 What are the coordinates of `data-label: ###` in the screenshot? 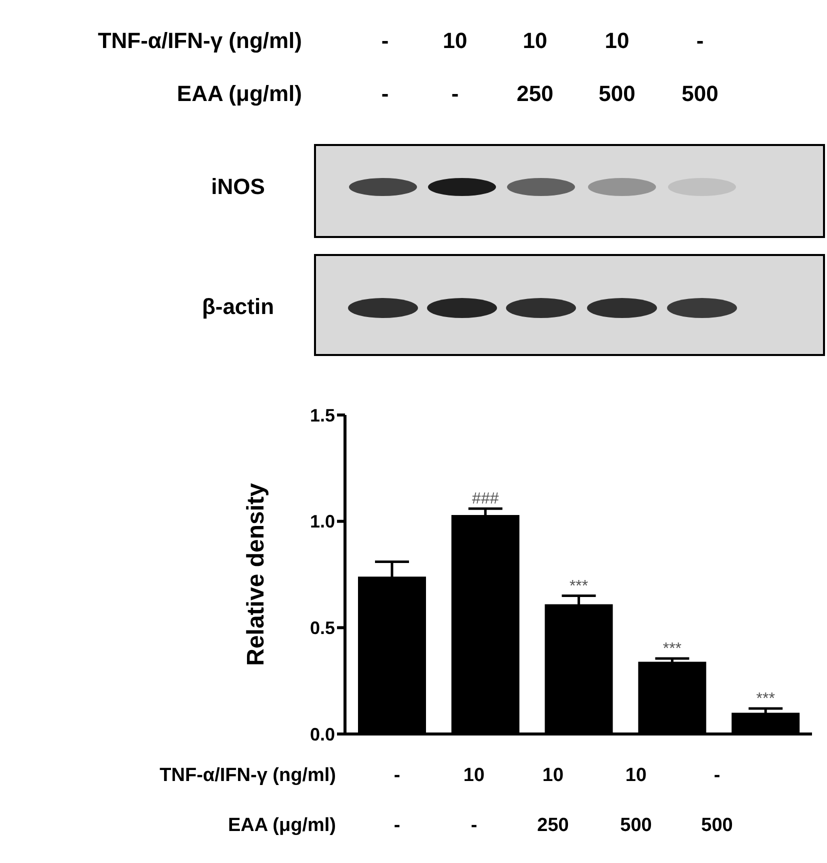 It's located at (485, 499).